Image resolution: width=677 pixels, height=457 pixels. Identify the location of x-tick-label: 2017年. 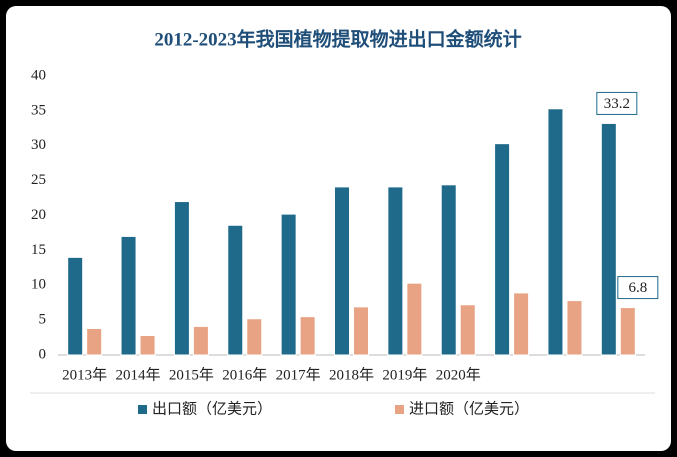
(298, 374).